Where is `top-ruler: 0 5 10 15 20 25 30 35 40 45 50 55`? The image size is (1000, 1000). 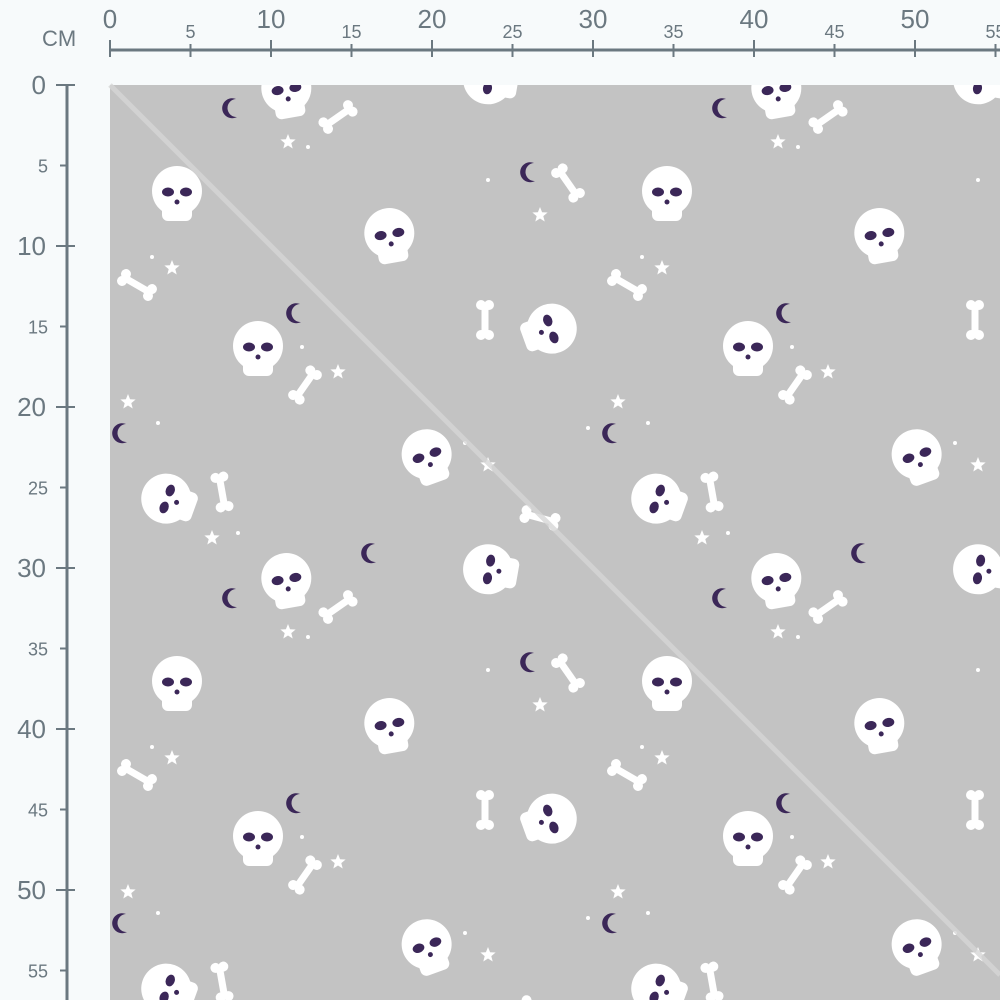 top-ruler: 0 5 10 15 20 25 30 35 40 45 50 55 is located at coordinates (551, 30).